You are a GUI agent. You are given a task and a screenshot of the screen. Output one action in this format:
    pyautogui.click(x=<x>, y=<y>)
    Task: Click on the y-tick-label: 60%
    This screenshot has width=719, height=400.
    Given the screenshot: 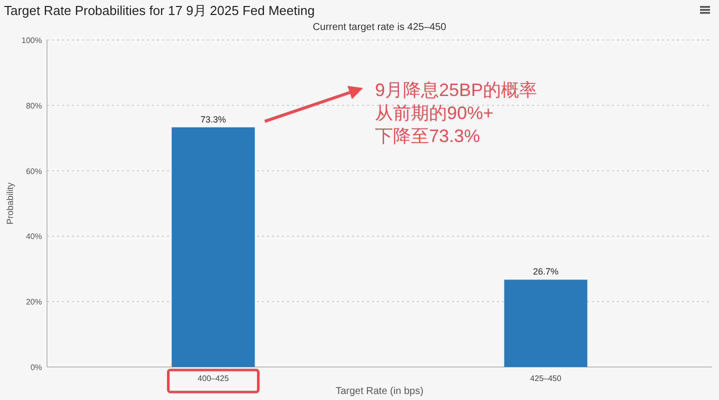 What is the action you would take?
    pyautogui.click(x=34, y=171)
    